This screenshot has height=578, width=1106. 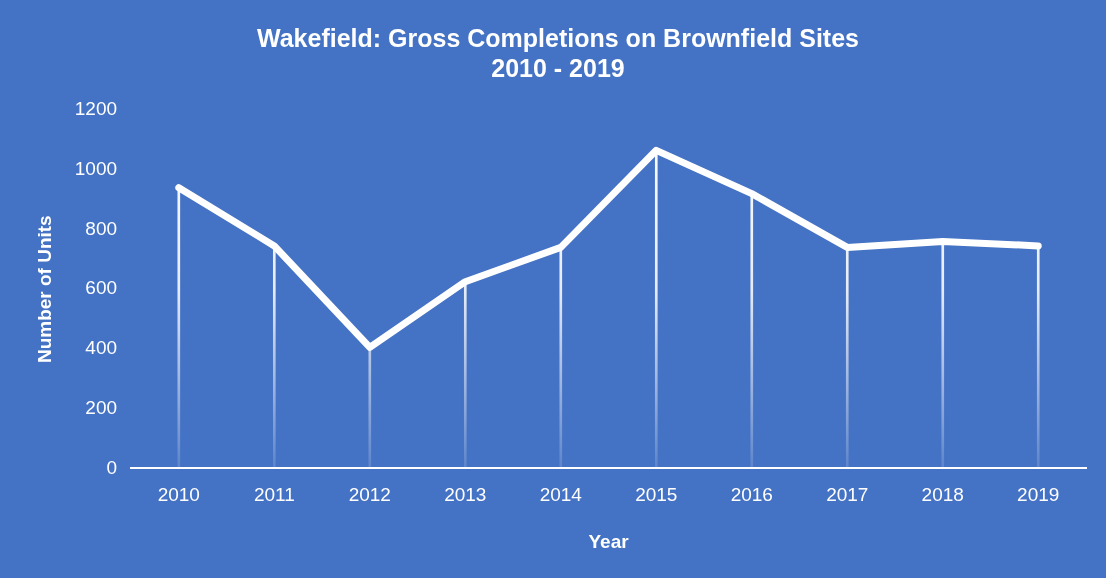 I want to click on chart-title: Wakefield: Gross Completions on Brownfield Sites 2010 - 2019, so click(x=558, y=52).